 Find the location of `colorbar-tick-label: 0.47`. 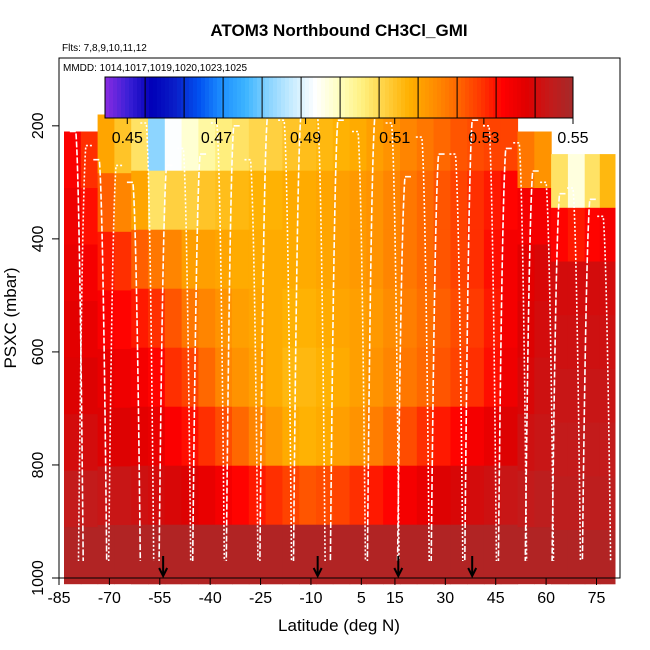

colorbar-tick-label: 0.47 is located at coordinates (216, 138).